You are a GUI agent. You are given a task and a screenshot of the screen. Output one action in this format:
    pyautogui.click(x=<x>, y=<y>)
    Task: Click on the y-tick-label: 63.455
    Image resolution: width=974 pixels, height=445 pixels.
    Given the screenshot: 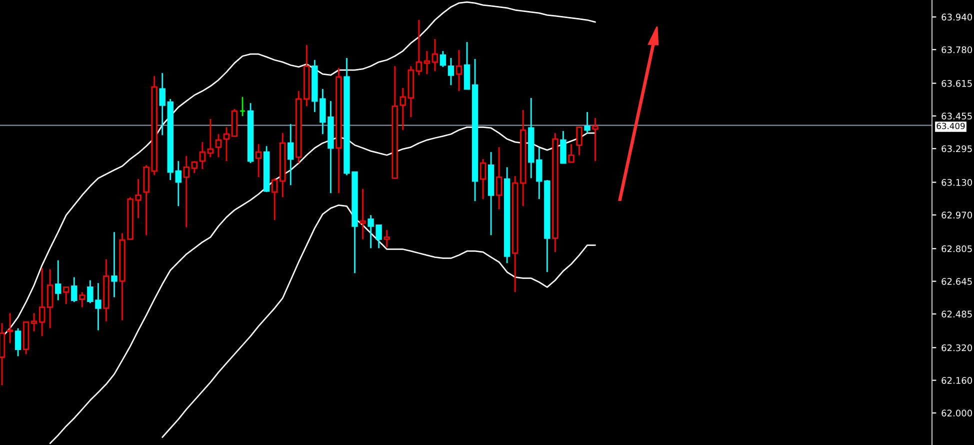 What is the action you would take?
    pyautogui.click(x=957, y=116)
    